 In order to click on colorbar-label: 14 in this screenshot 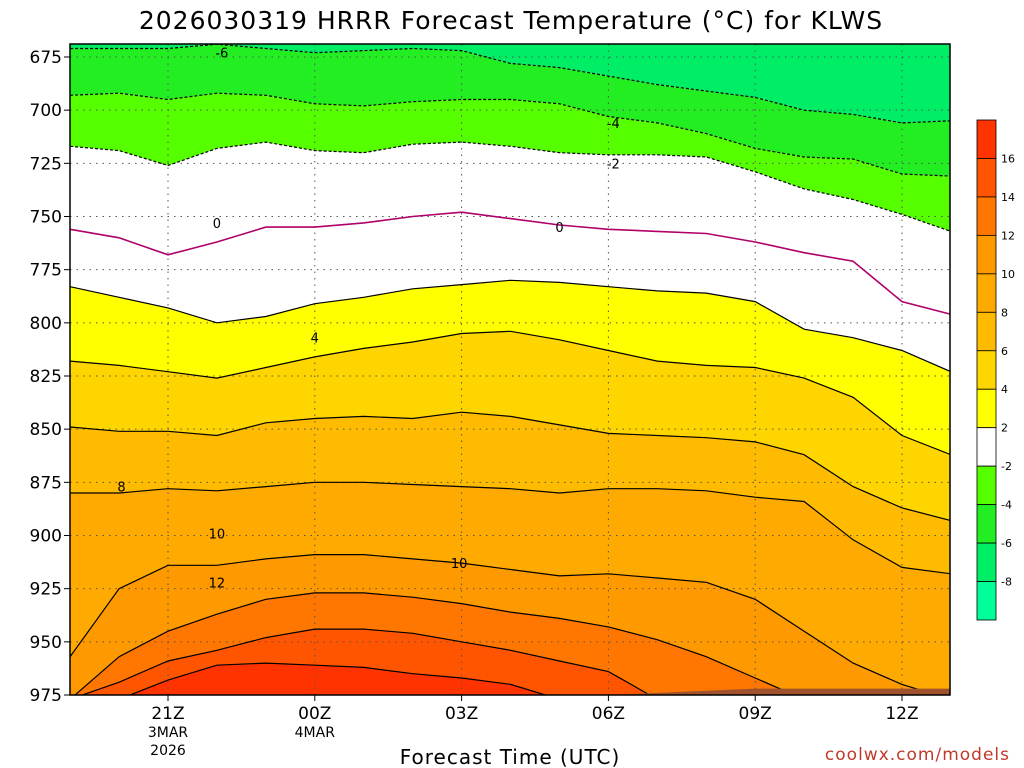, I will do `click(1008, 197)`.